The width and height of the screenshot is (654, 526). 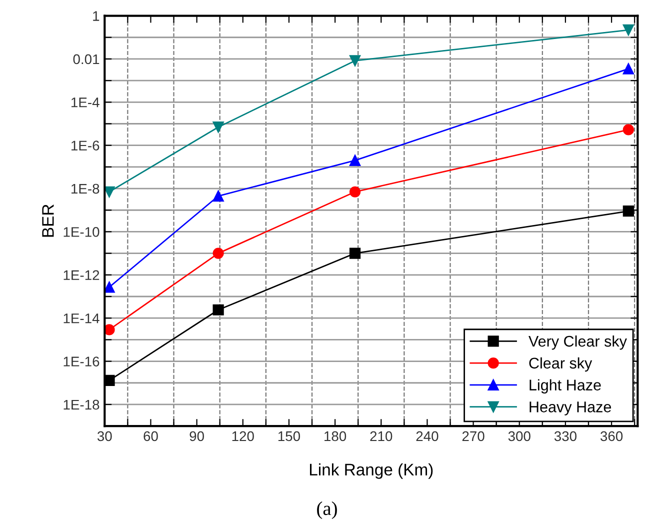 I want to click on x-tick-label: 30, so click(x=104, y=436).